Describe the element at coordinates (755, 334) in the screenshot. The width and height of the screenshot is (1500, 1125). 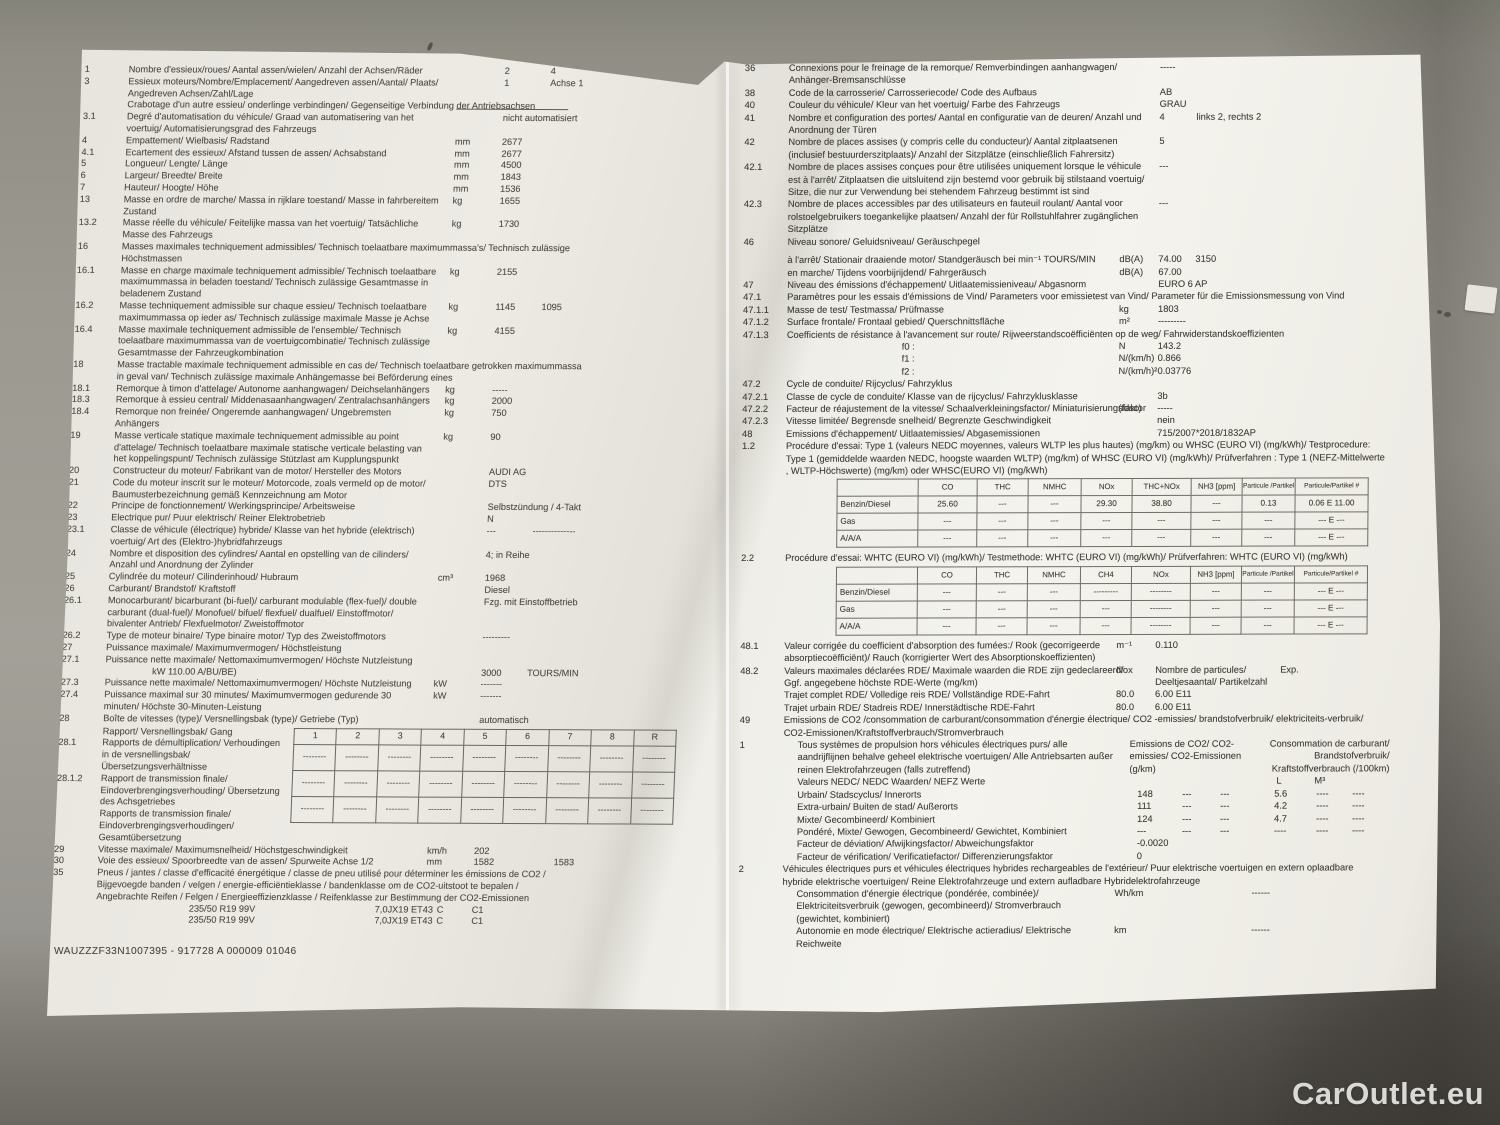
I see `item-number: 47.1.3` at that location.